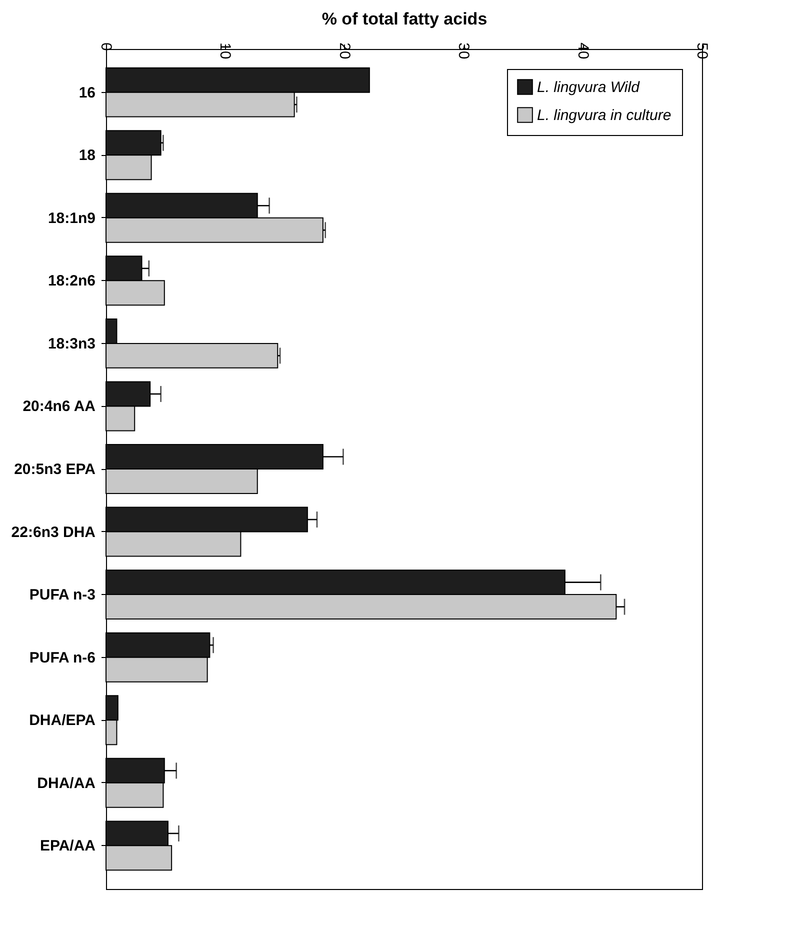  I want to click on y-tick-label: DHA/AA, so click(66, 783).